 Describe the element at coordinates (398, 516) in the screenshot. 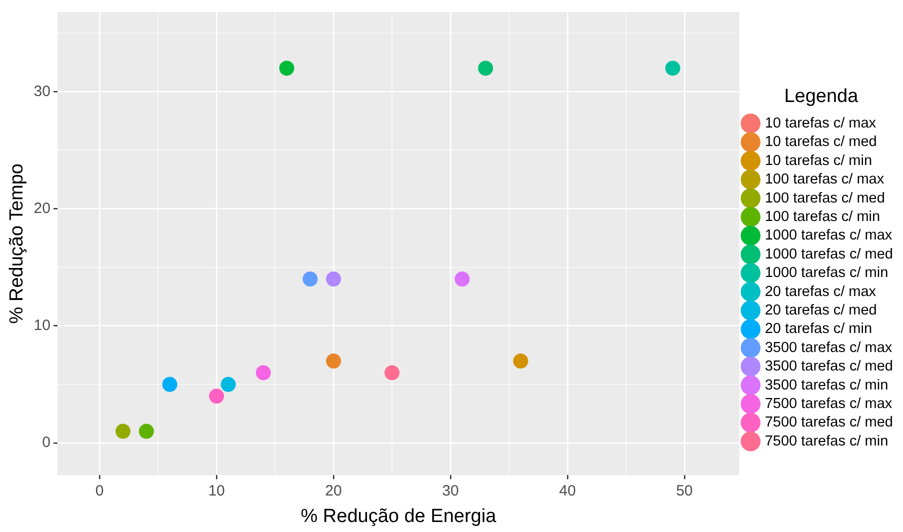

I see `x-axis-title: % Redução de Energia` at that location.